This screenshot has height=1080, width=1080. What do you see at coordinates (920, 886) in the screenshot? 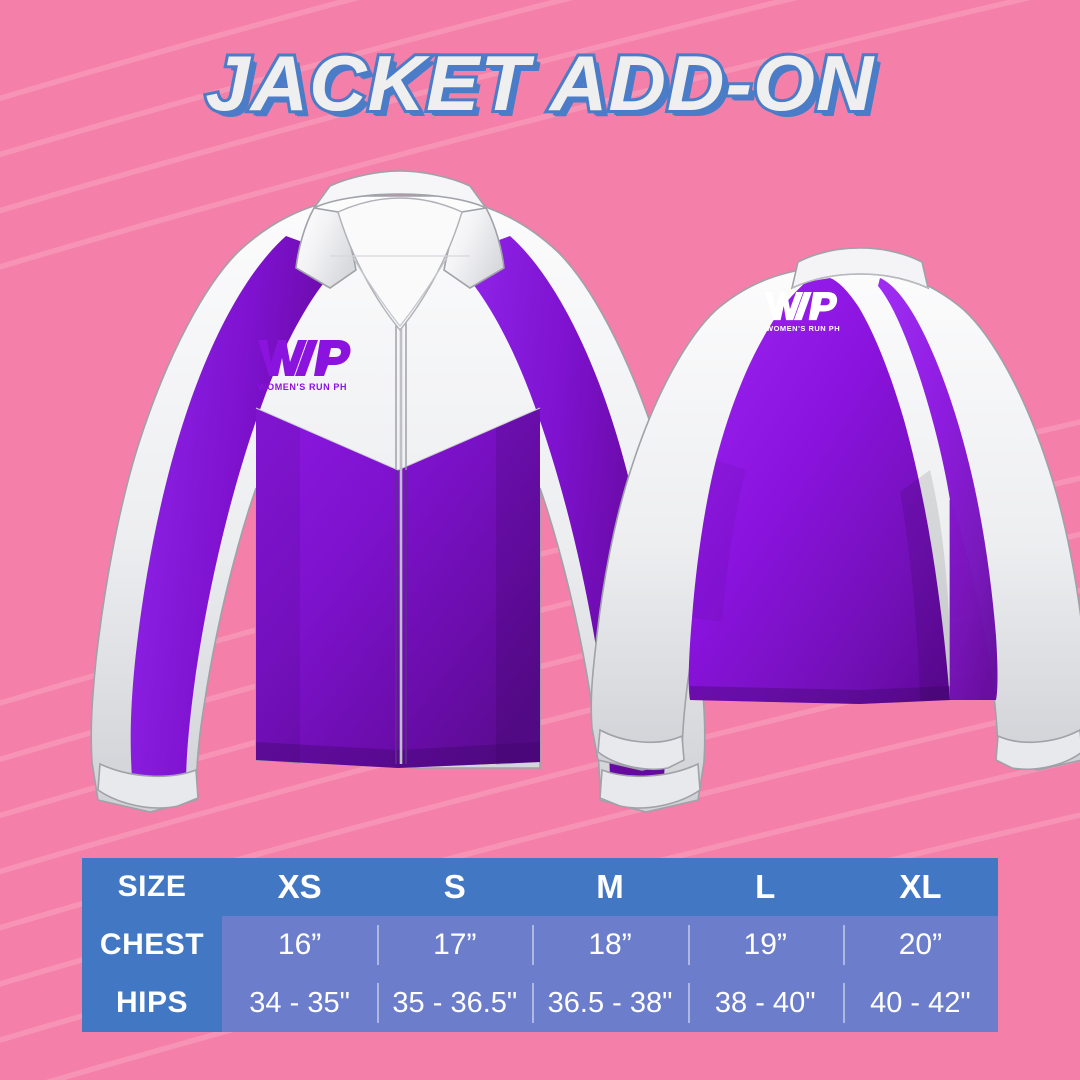
I see `table-header-xl: XL` at bounding box center [920, 886].